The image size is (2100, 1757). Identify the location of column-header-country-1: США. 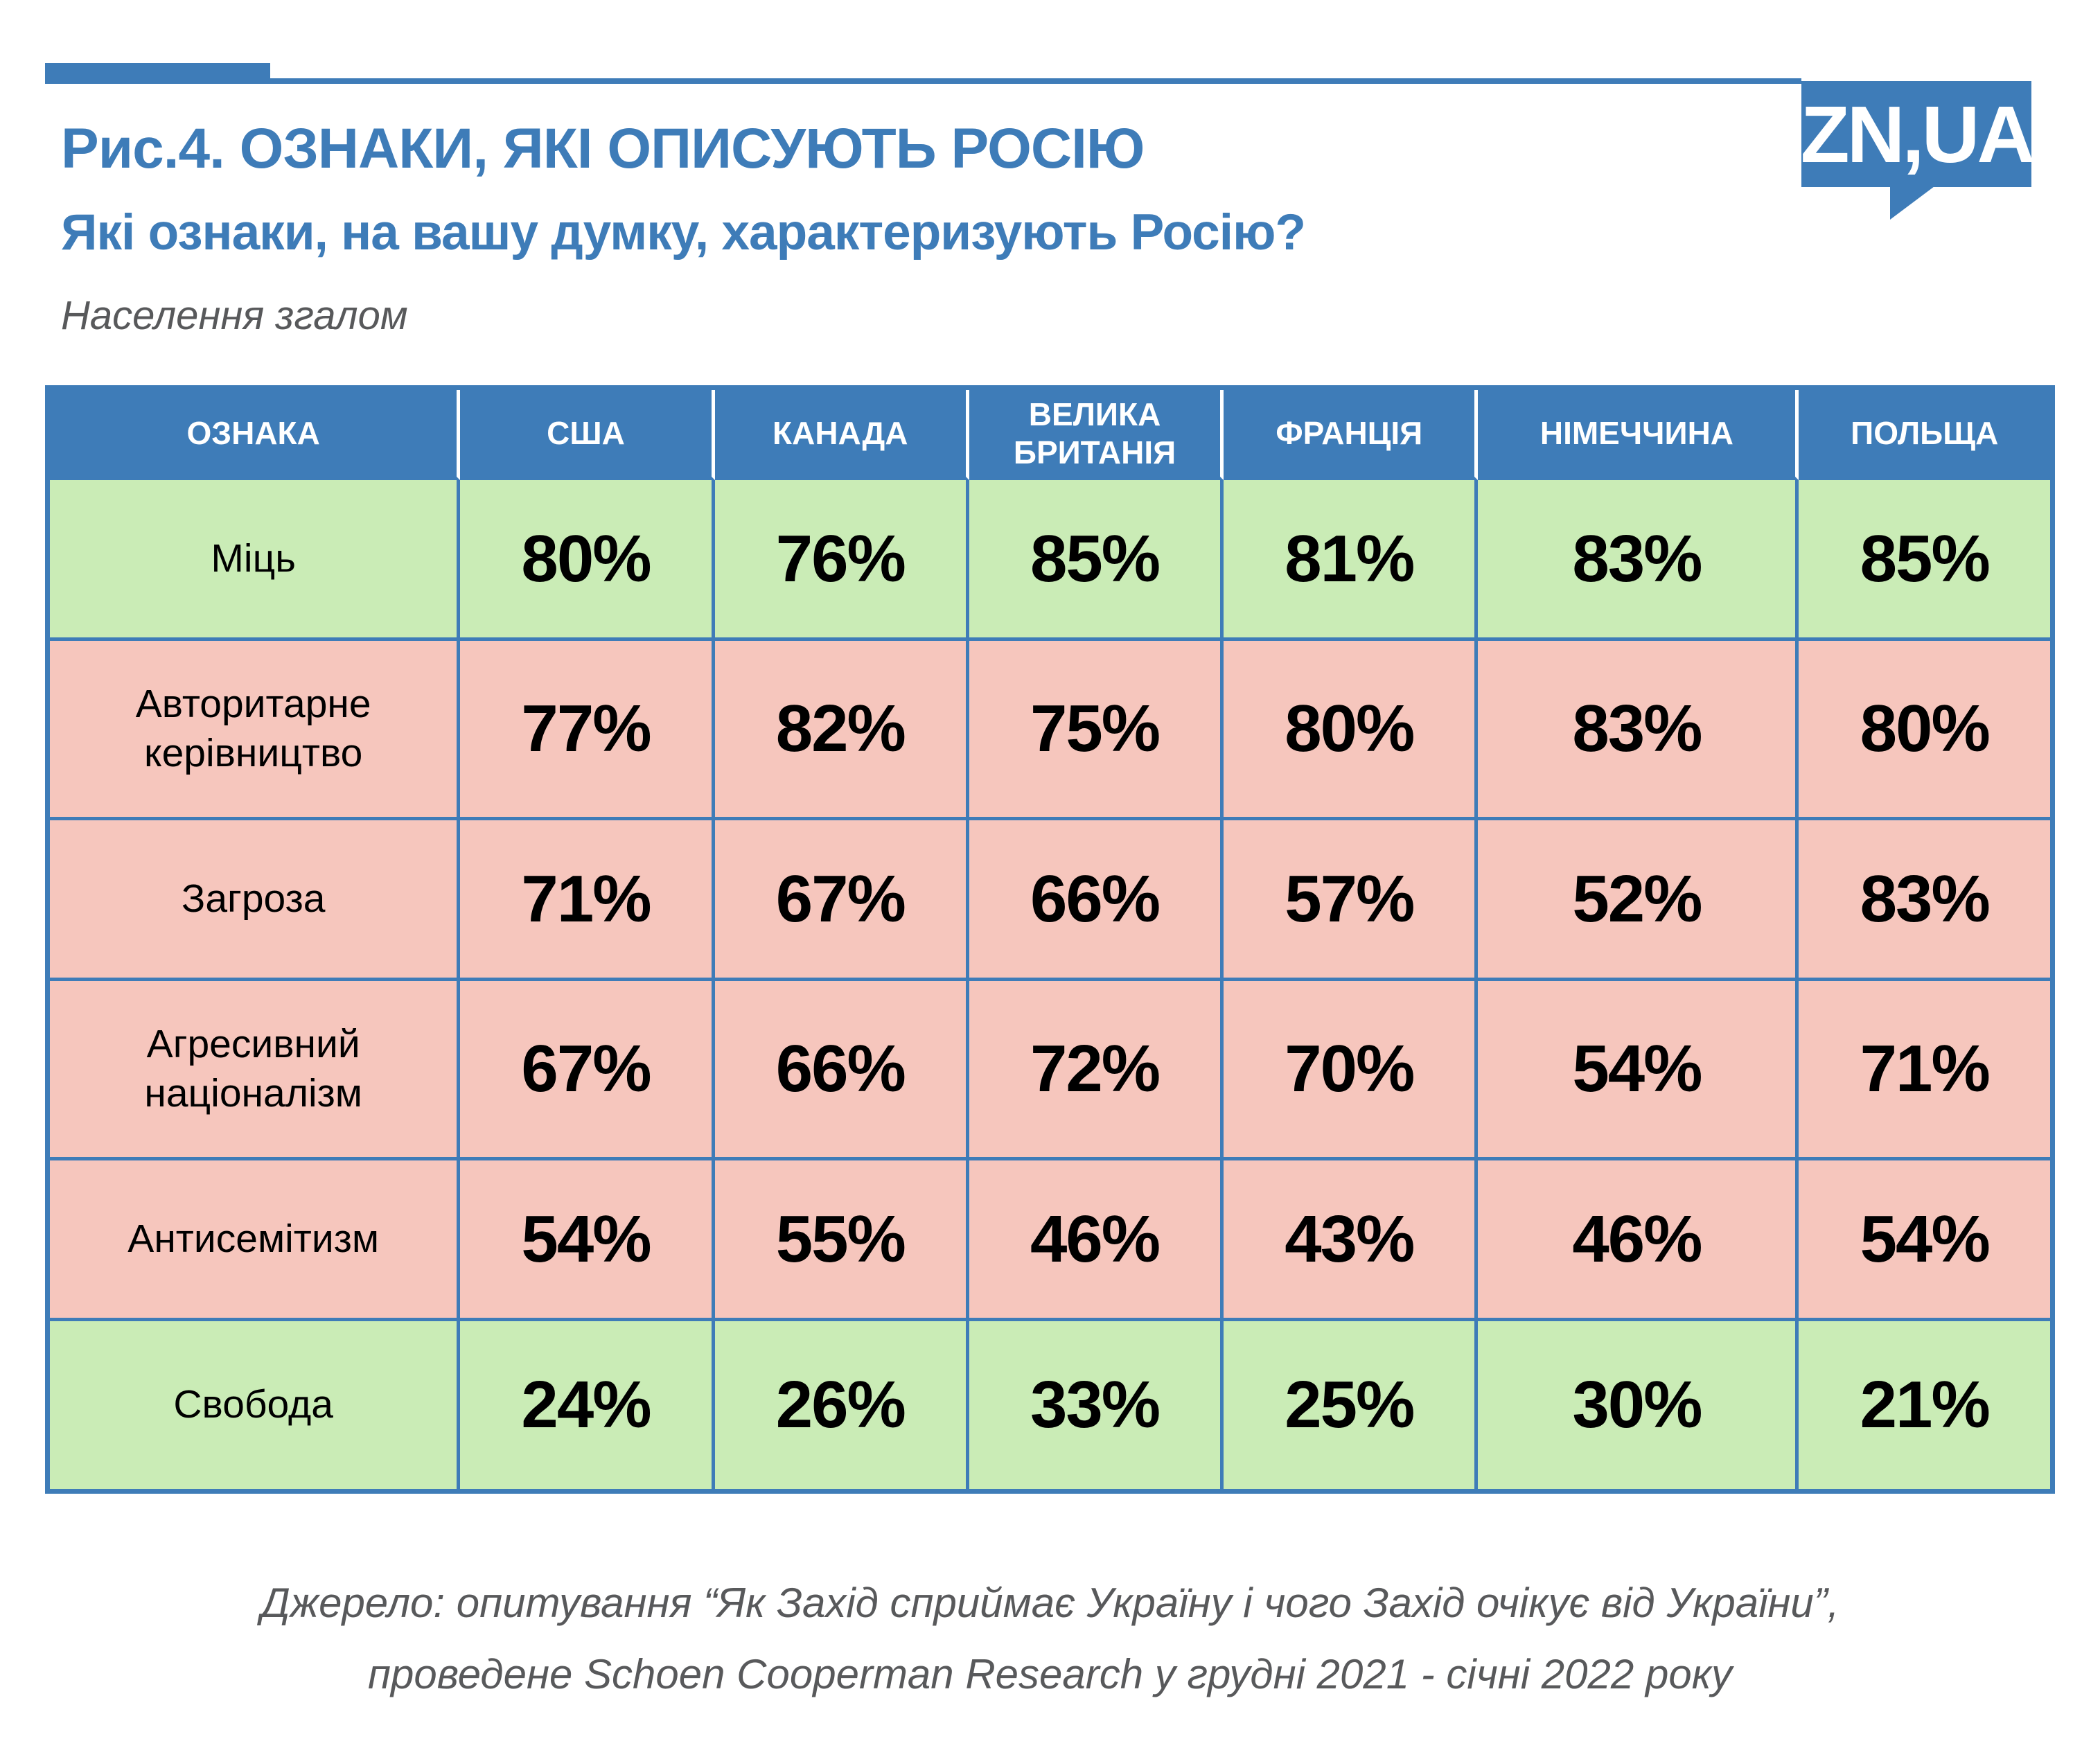
(587, 435).